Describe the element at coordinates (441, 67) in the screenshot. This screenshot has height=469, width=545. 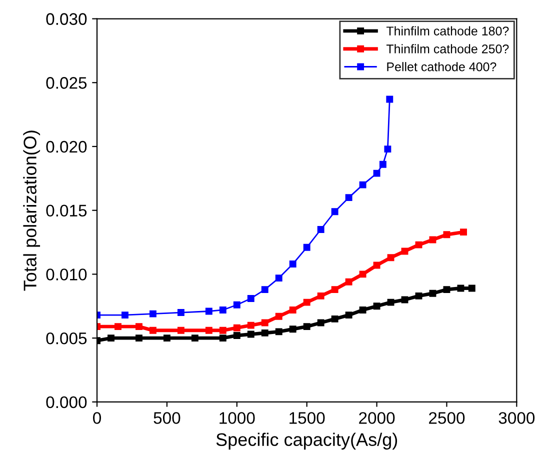
I see `legend-label: Pellet cathode 400?` at that location.